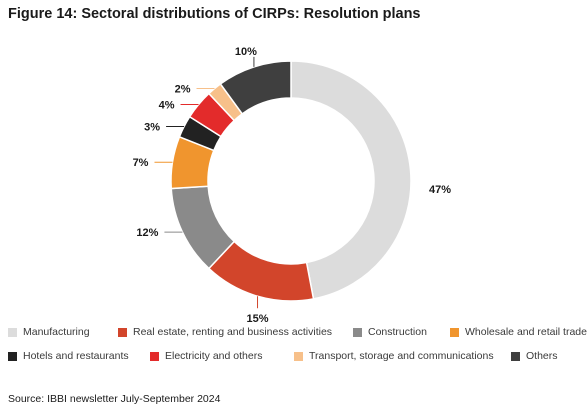  What do you see at coordinates (141, 163) in the screenshot?
I see `data-label-wholesale: 7%` at bounding box center [141, 163].